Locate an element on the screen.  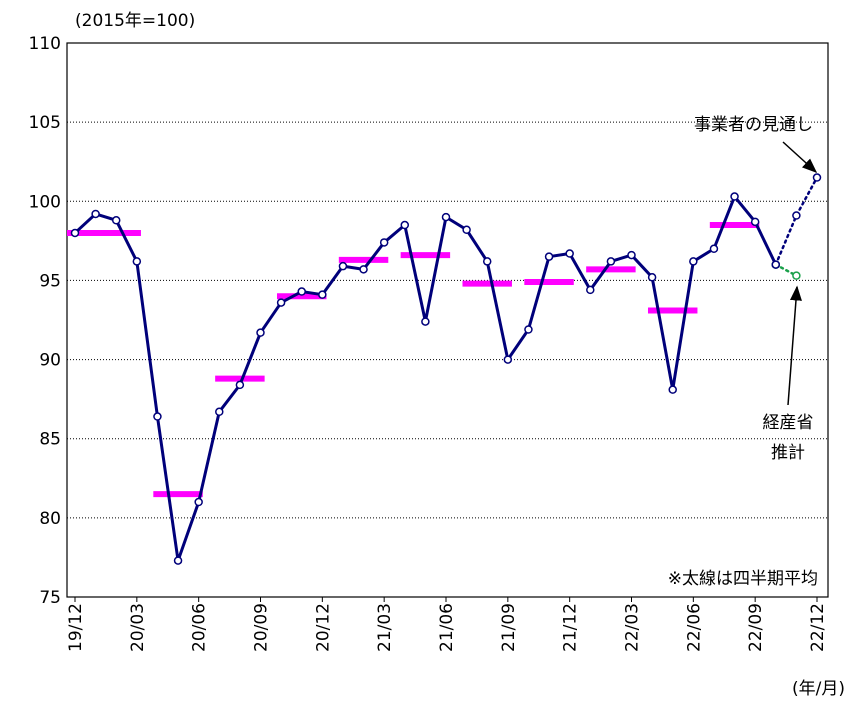
x-unit-label: (年/月) is located at coordinates (818, 689).